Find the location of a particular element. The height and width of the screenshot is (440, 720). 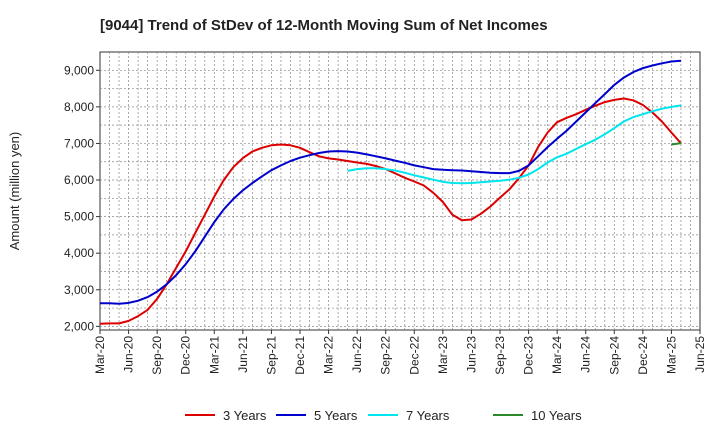

x-tick-label: Sep-23 is located at coordinates (500, 355).